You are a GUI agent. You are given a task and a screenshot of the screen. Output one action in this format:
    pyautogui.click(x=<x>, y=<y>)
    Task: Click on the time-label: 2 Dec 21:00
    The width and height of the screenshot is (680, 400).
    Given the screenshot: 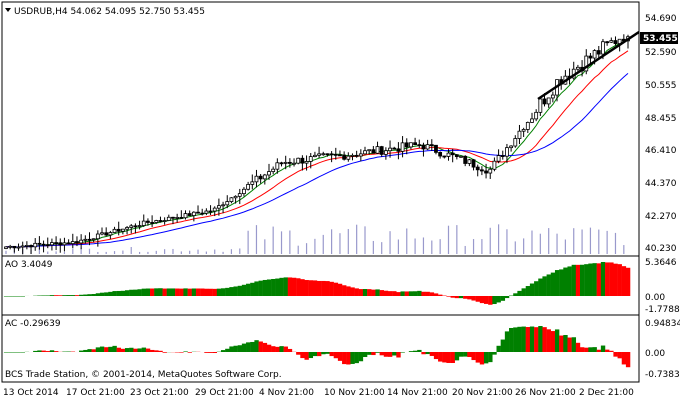 What is the action you would take?
    pyautogui.click(x=606, y=393)
    